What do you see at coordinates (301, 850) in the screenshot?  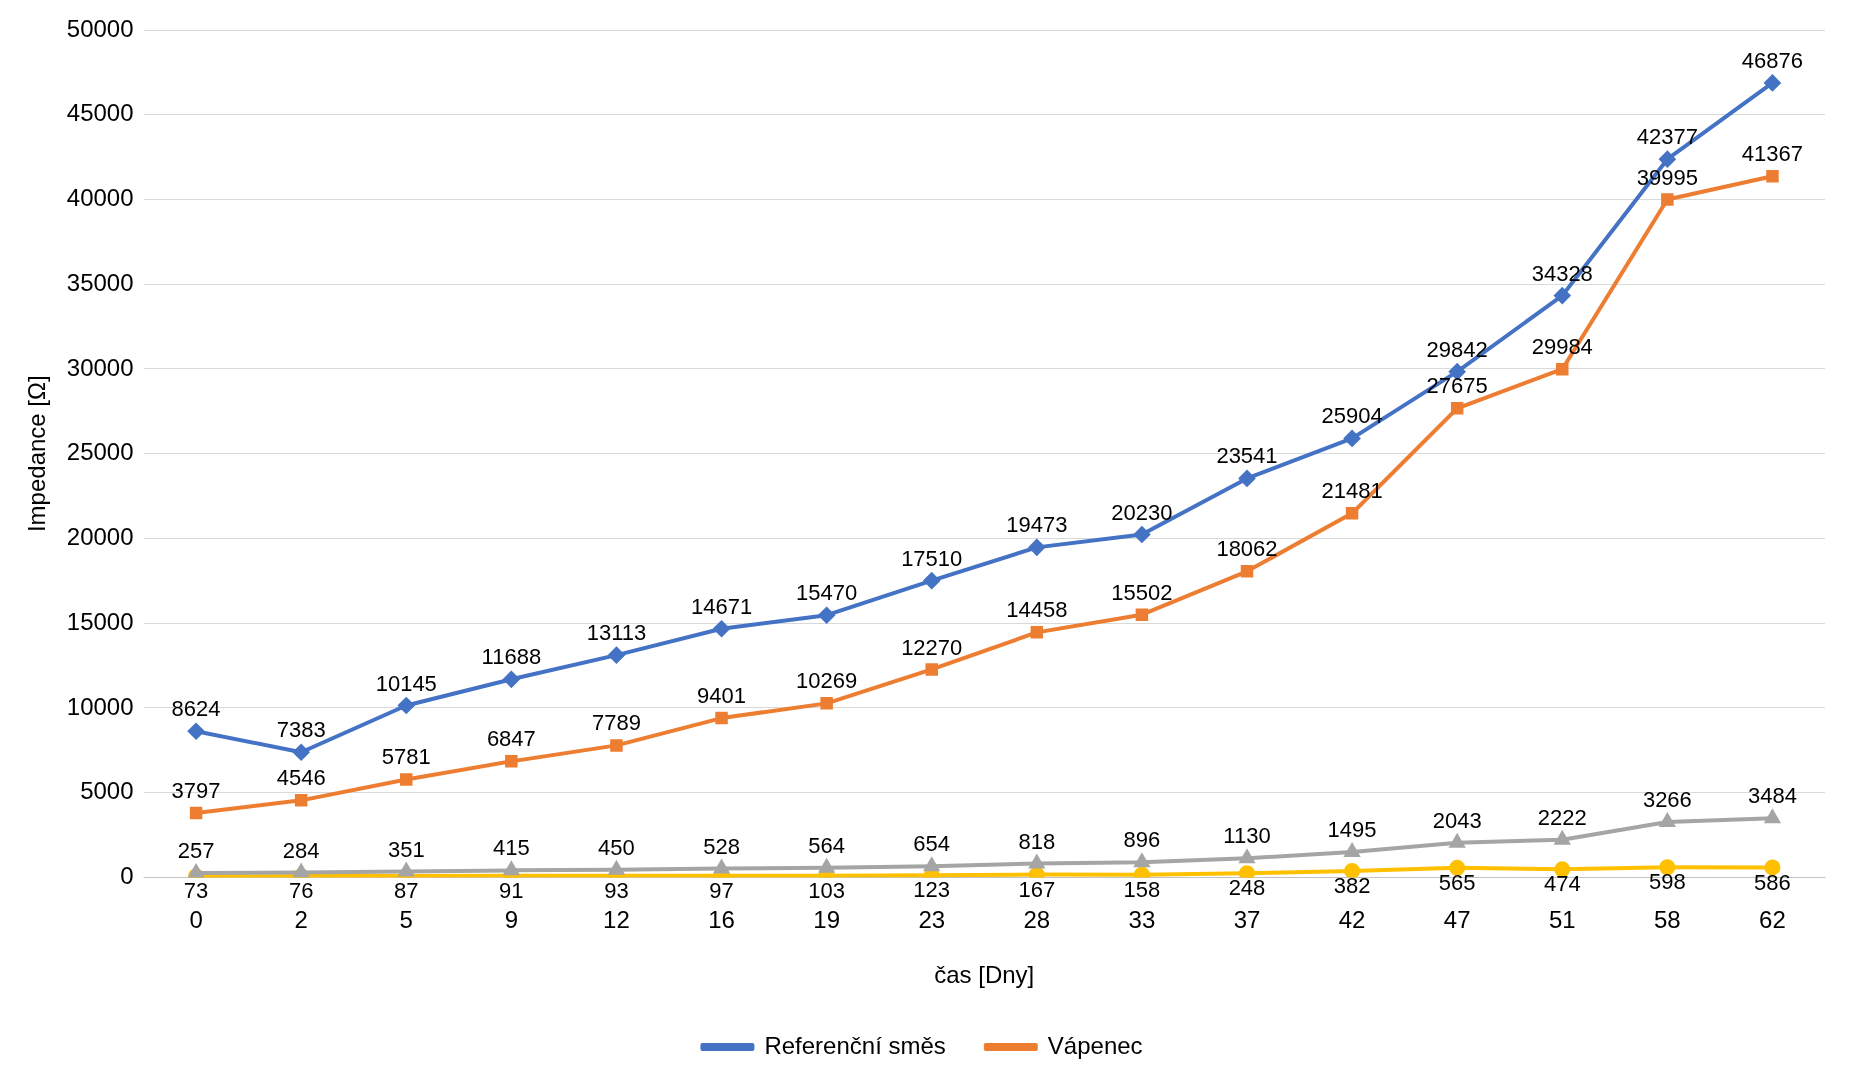 I see `data-label: 284` at bounding box center [301, 850].